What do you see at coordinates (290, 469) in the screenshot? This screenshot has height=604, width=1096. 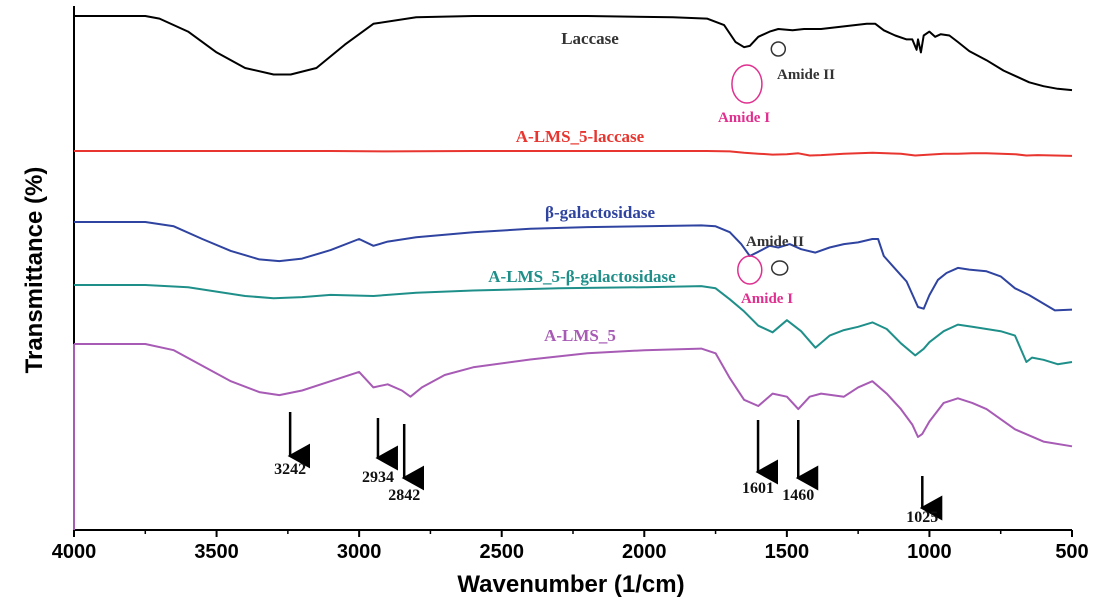 I see `peak-label: 3242` at bounding box center [290, 469].